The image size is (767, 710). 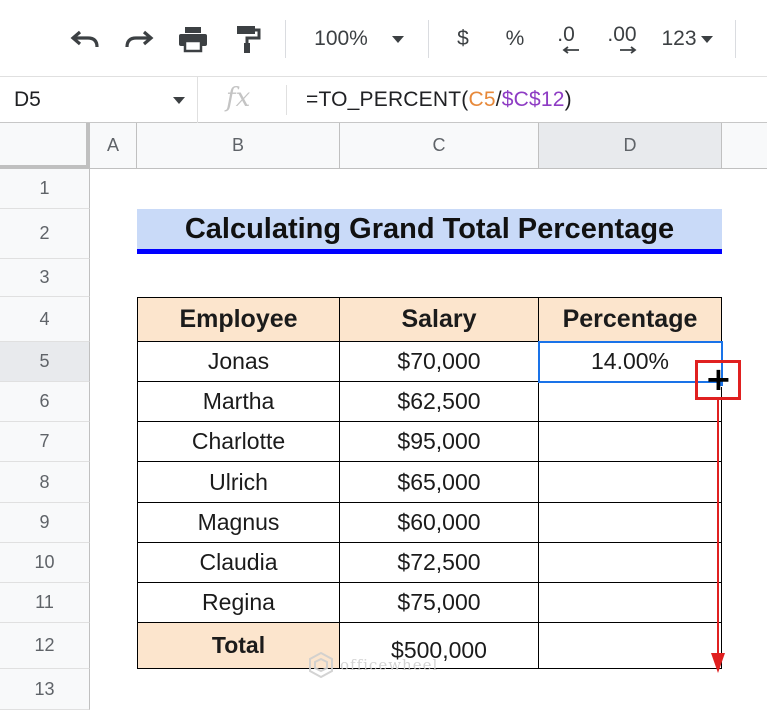 What do you see at coordinates (239, 523) in the screenshot?
I see `employee-cell: Magnus` at bounding box center [239, 523].